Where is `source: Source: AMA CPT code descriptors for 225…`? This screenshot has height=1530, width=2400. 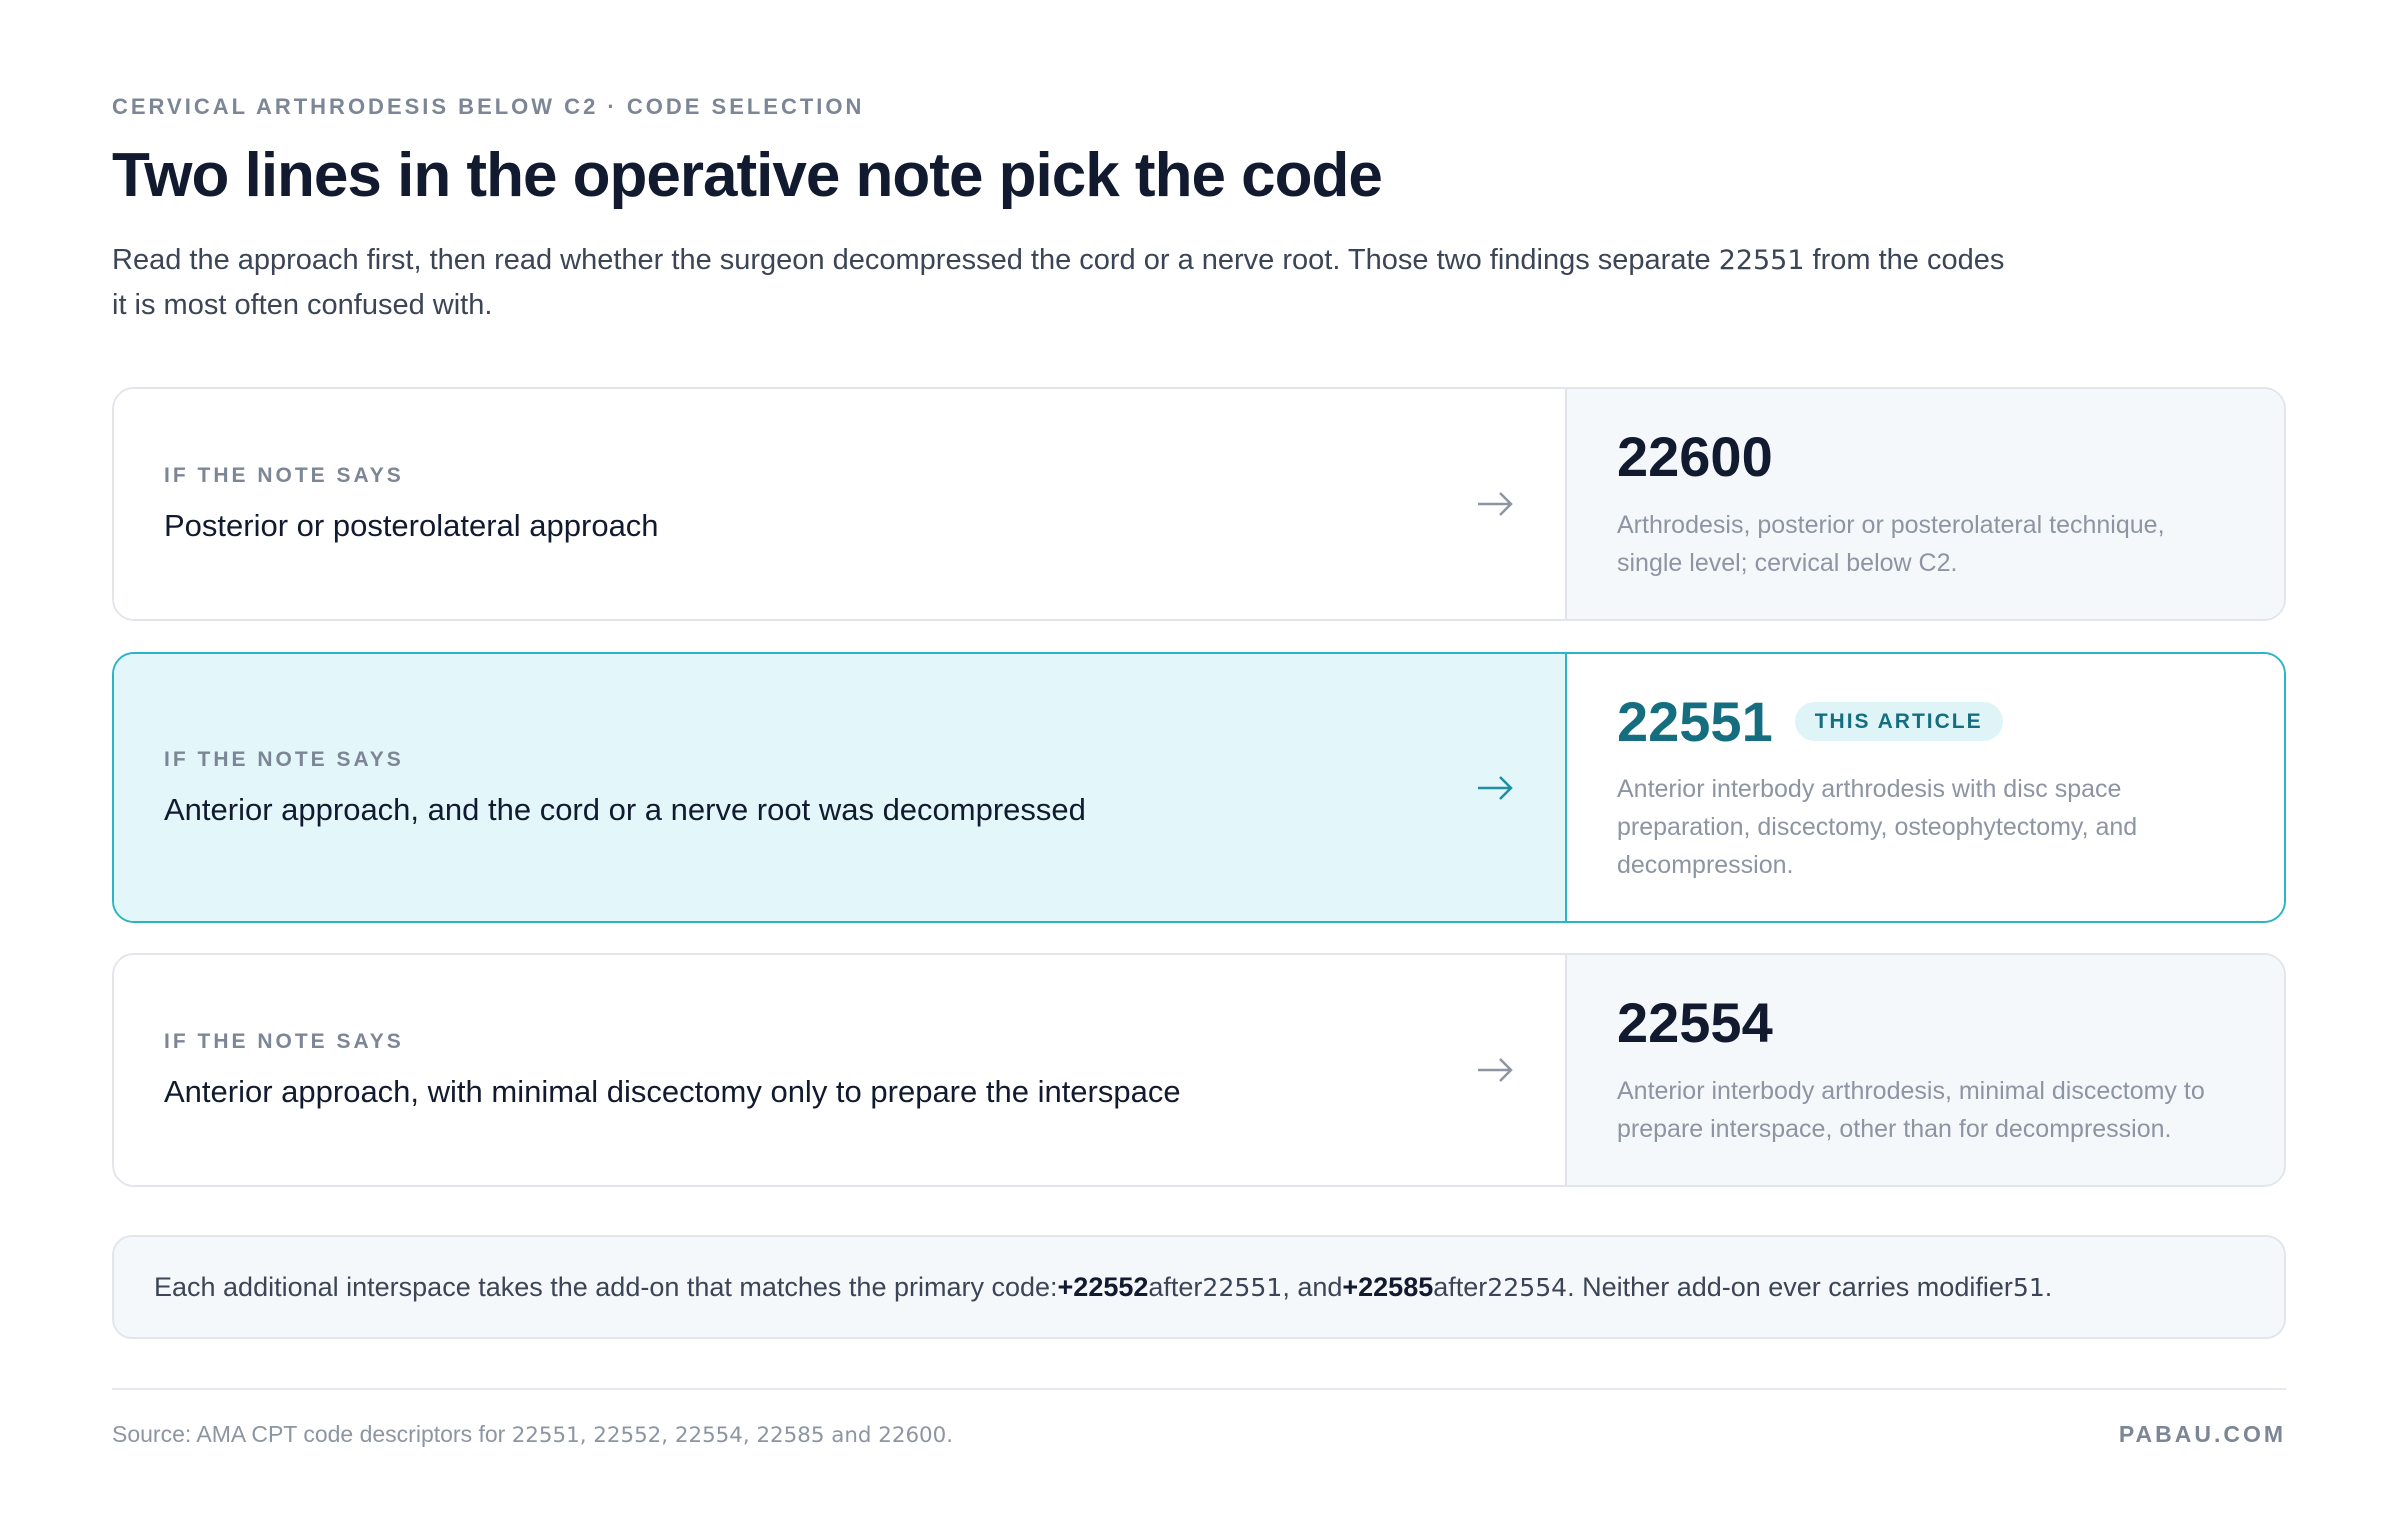 source: Source: AMA CPT code descriptors for 225… is located at coordinates (532, 1434).